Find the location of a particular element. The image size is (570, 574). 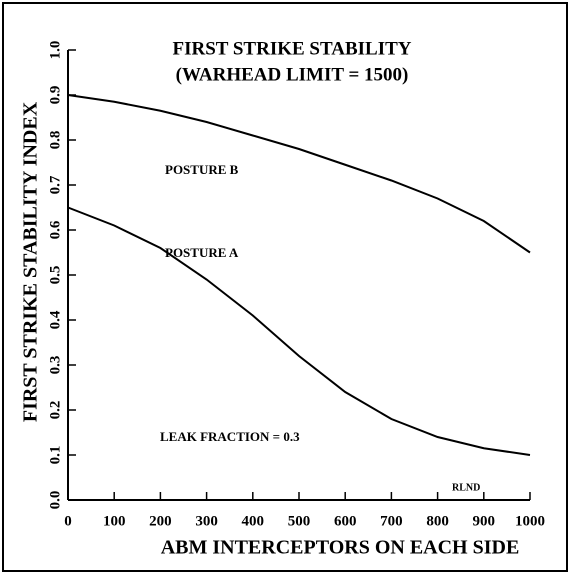

x-tick-label: 100 is located at coordinates (114, 521).